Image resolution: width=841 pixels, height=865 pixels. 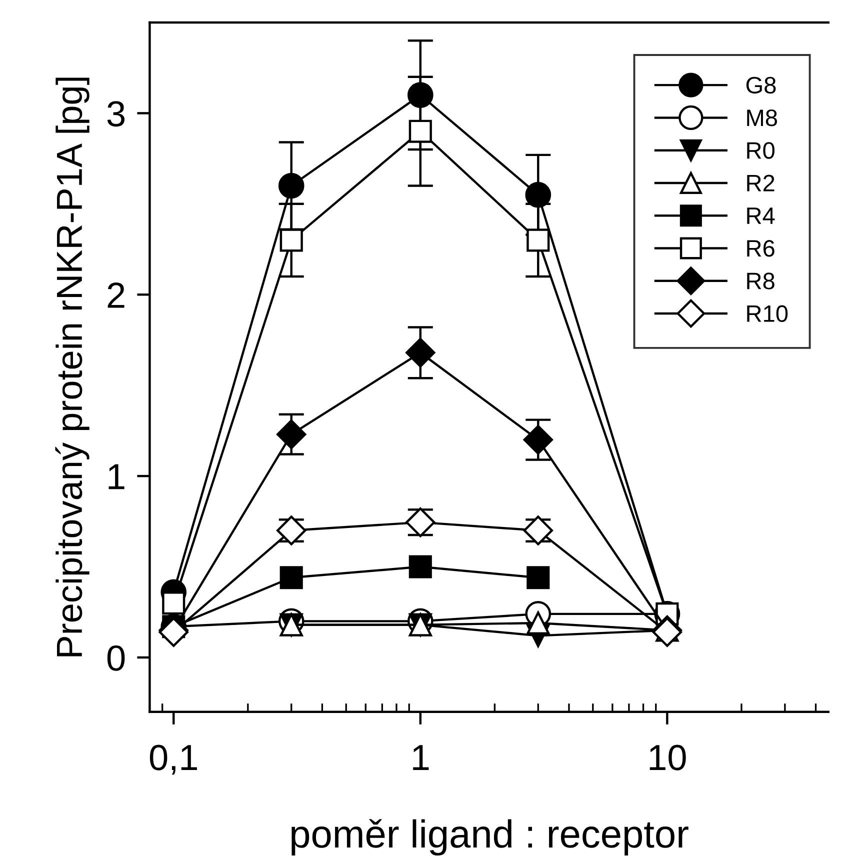 What do you see at coordinates (72, 367) in the screenshot?
I see `y-axis-title: Precipitovaný protein rNKR-P1A [pg]` at bounding box center [72, 367].